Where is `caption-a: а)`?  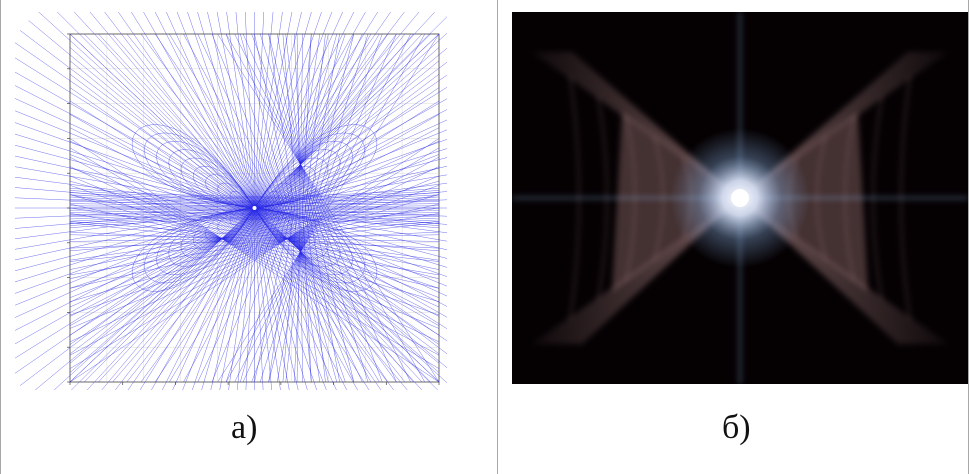 caption-a: а) is located at coordinates (244, 427).